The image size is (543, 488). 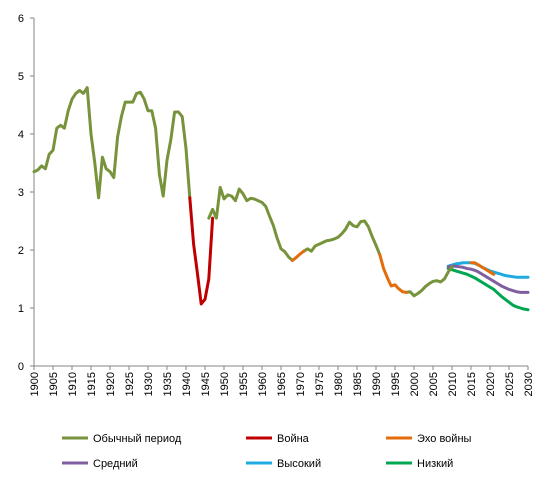 I want to click on legend-item: Средний, so click(x=100, y=464).